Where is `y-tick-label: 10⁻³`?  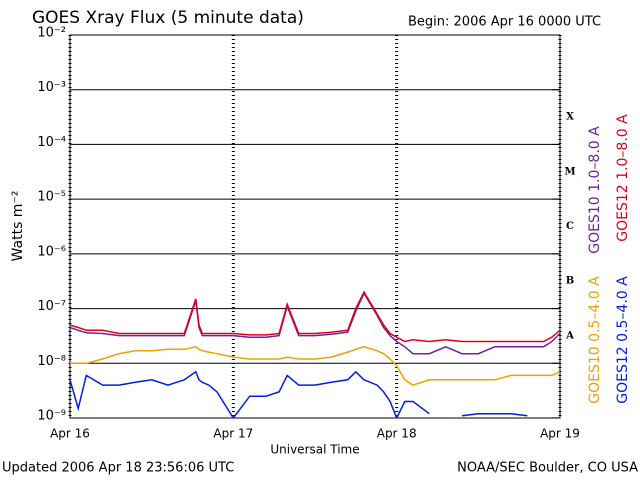
y-tick-label: 10⁻³ is located at coordinates (51, 87).